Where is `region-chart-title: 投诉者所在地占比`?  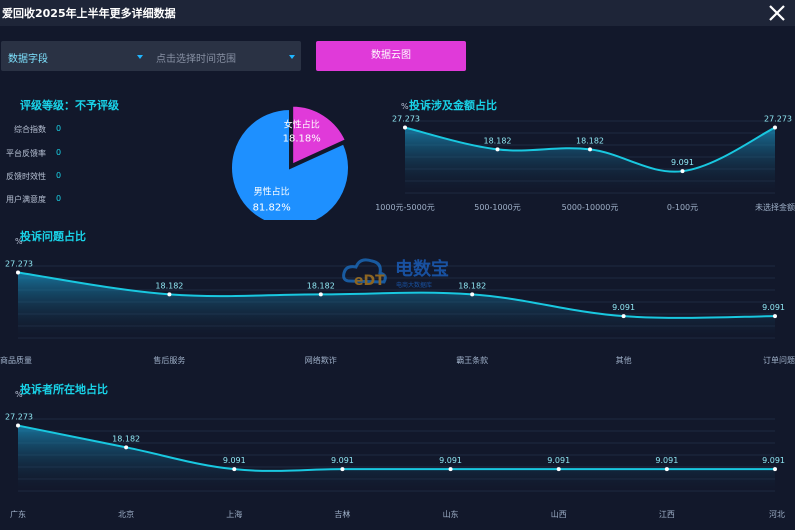
region-chart-title: 投诉者所在地占比 is located at coordinates (64, 389).